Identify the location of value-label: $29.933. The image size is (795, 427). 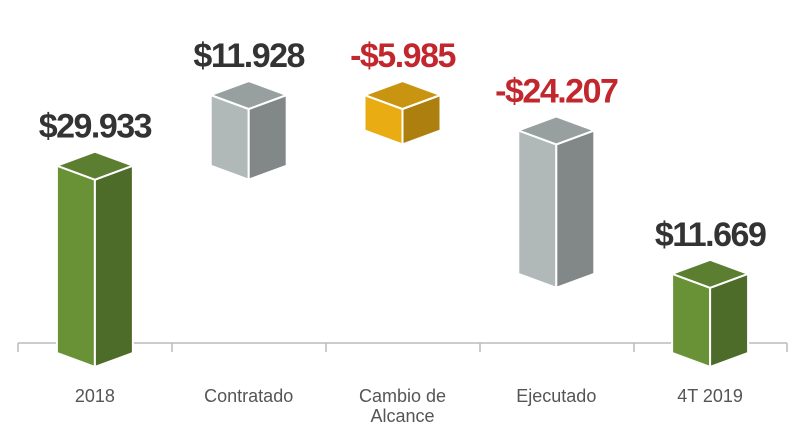
(95, 127).